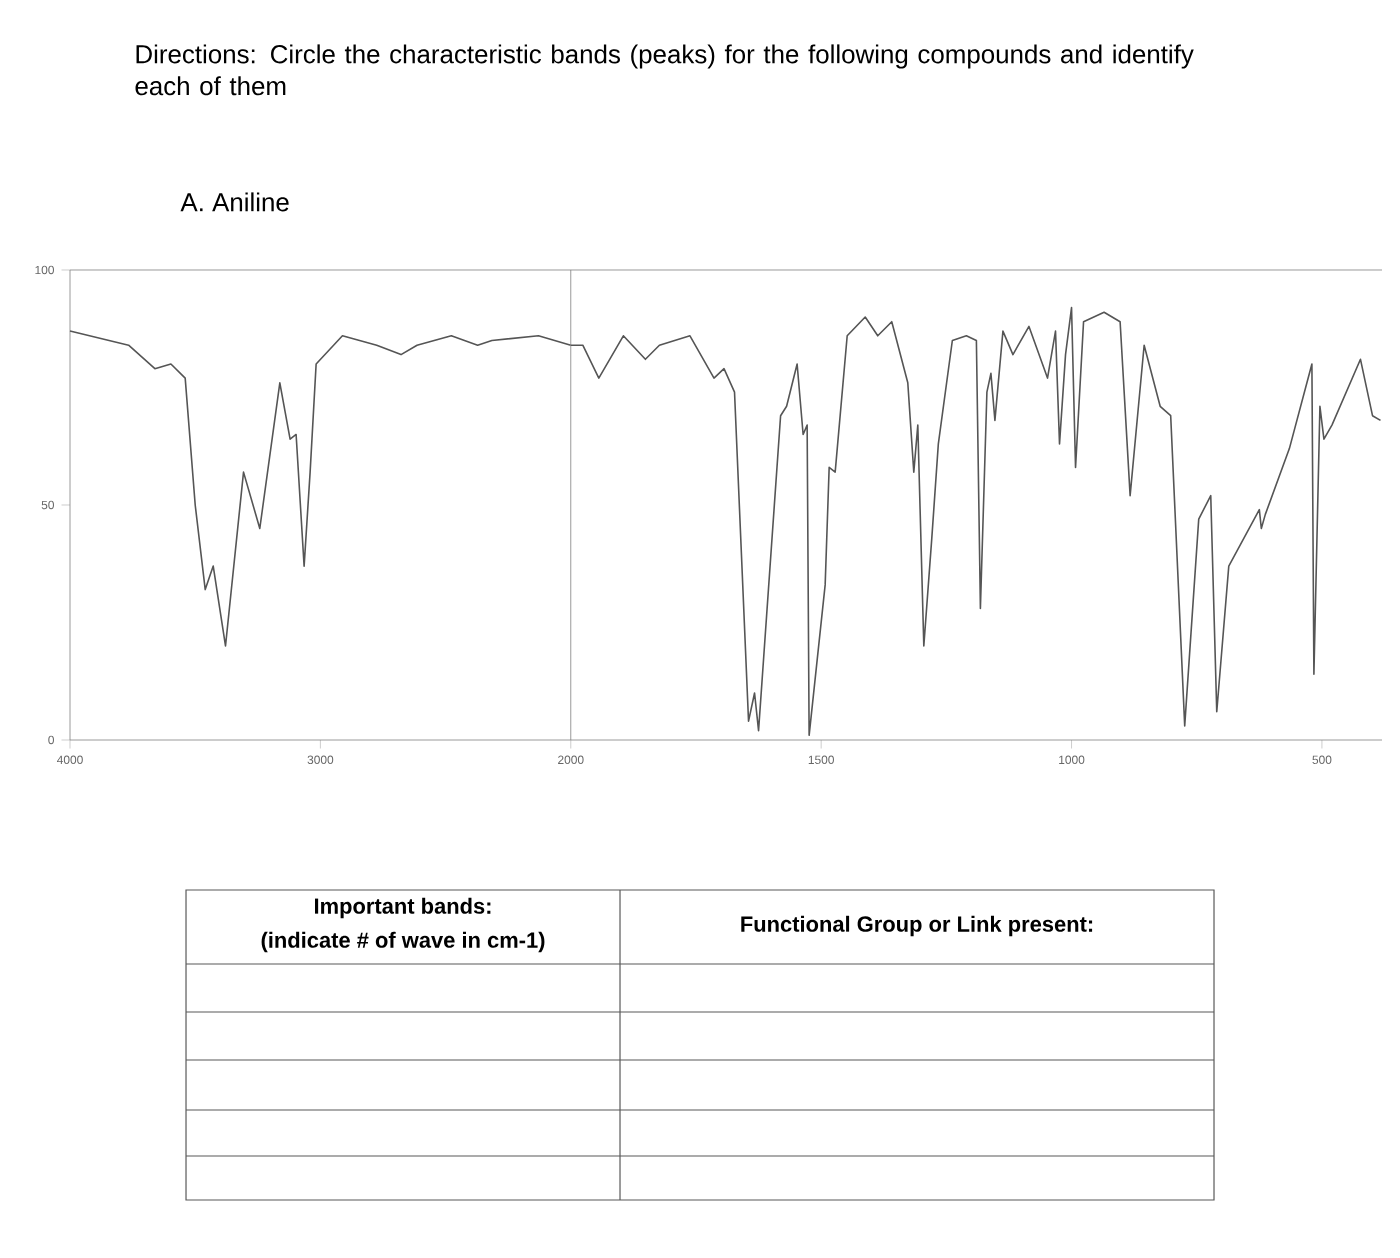 The image size is (1400, 1258). What do you see at coordinates (234, 202) in the screenshot?
I see `chart-subtitle: A. Aniline` at bounding box center [234, 202].